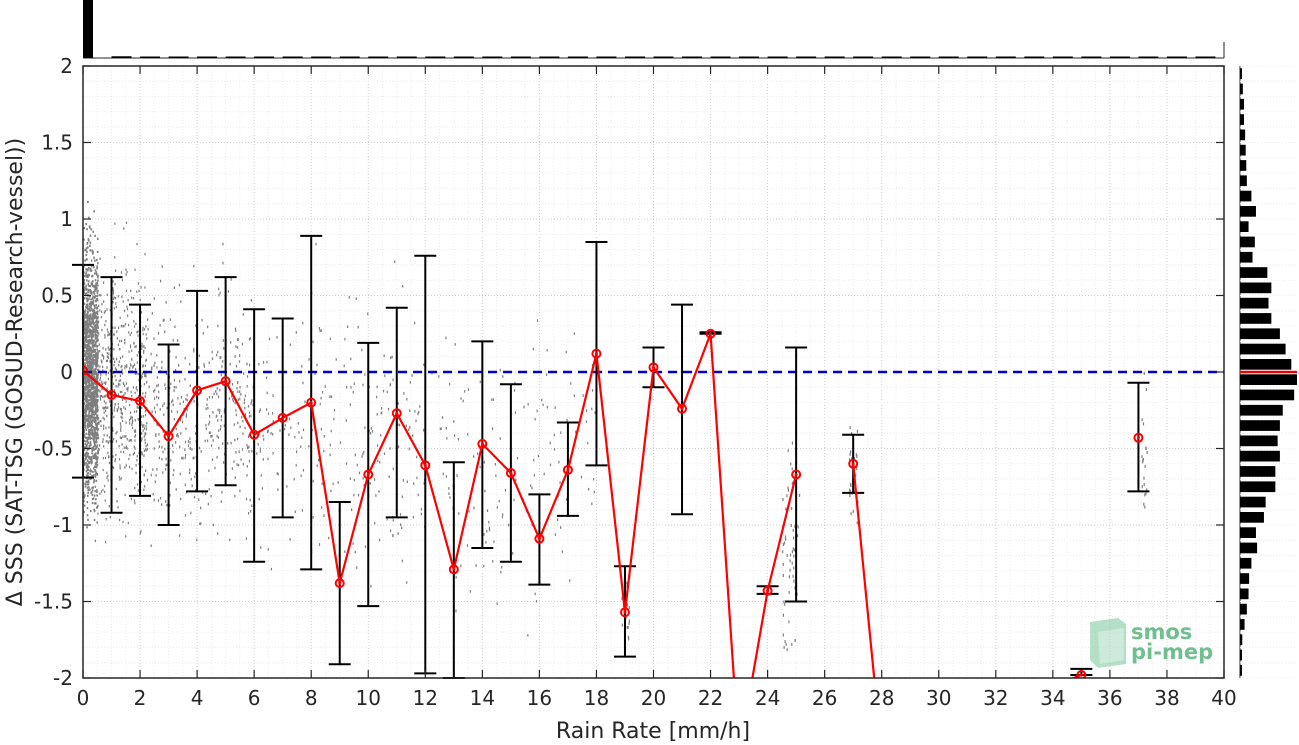 The width and height of the screenshot is (1299, 745). Describe the element at coordinates (967, 570) in the screenshot. I see `median-line-segment` at that location.